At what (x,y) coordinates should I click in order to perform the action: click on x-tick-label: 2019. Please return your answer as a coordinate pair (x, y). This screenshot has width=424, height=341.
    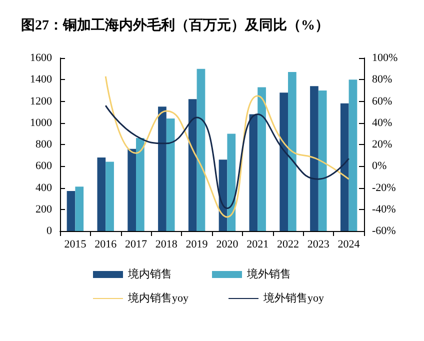
    Looking at the image, I should click on (197, 244).